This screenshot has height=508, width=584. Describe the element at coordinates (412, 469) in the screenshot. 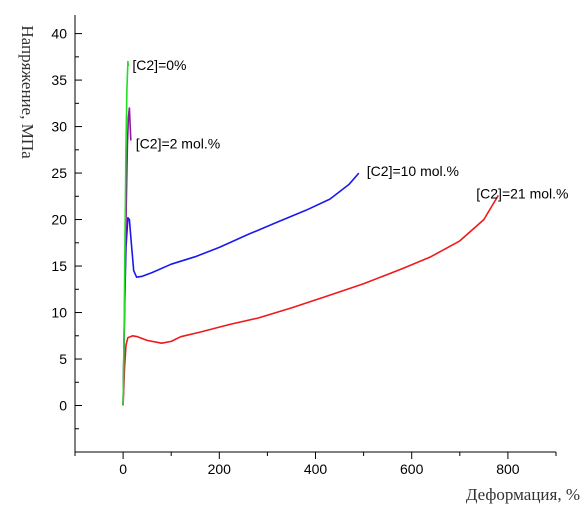

I see `x-tick-label: 600` at that location.